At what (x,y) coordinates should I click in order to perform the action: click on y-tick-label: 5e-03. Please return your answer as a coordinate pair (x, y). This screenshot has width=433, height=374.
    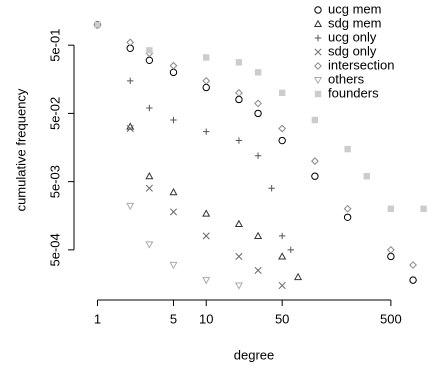
    Looking at the image, I should click on (54, 181).